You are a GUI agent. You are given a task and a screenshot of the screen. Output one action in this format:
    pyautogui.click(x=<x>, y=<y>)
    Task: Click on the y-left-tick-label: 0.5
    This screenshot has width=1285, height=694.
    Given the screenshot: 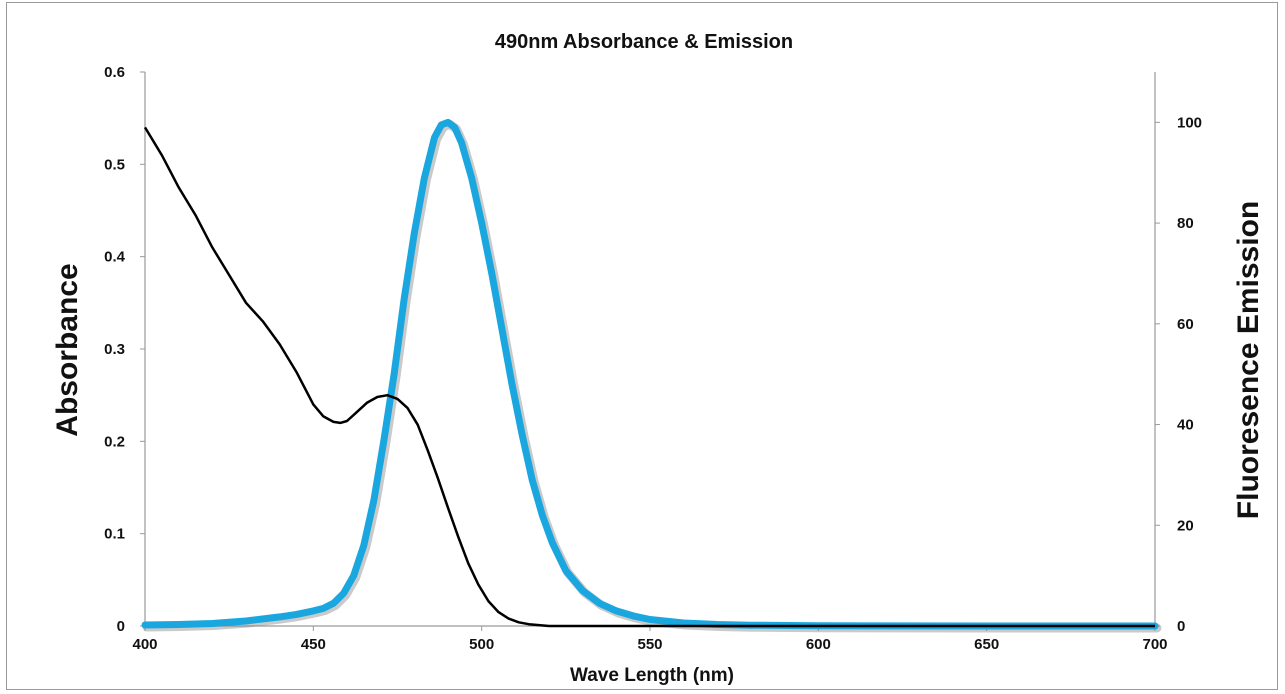 What is the action you would take?
    pyautogui.click(x=114, y=164)
    